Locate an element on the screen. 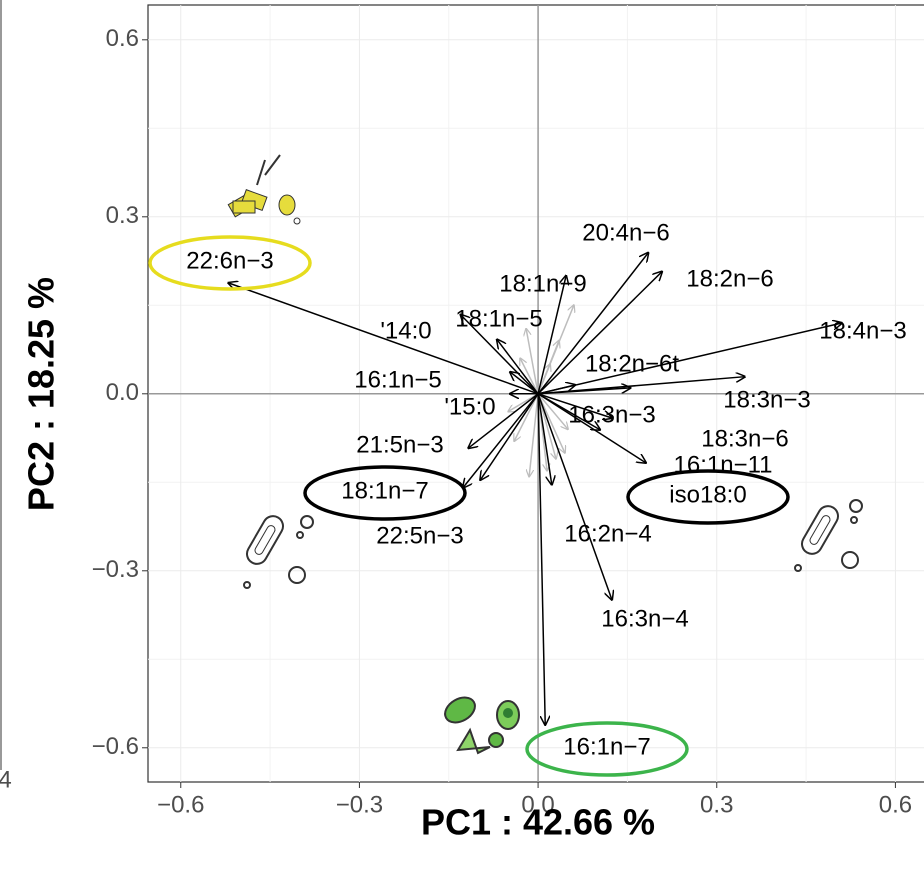  y-axis-title: PC2 : 18.25 % is located at coordinates (41, 394).